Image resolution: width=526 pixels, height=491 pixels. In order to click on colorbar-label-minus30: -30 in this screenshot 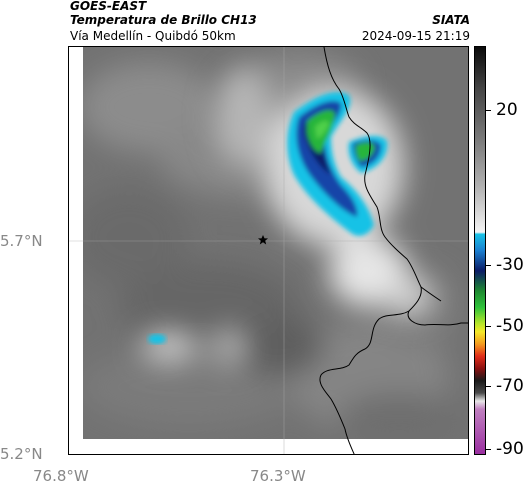, I will do `click(510, 265)`.